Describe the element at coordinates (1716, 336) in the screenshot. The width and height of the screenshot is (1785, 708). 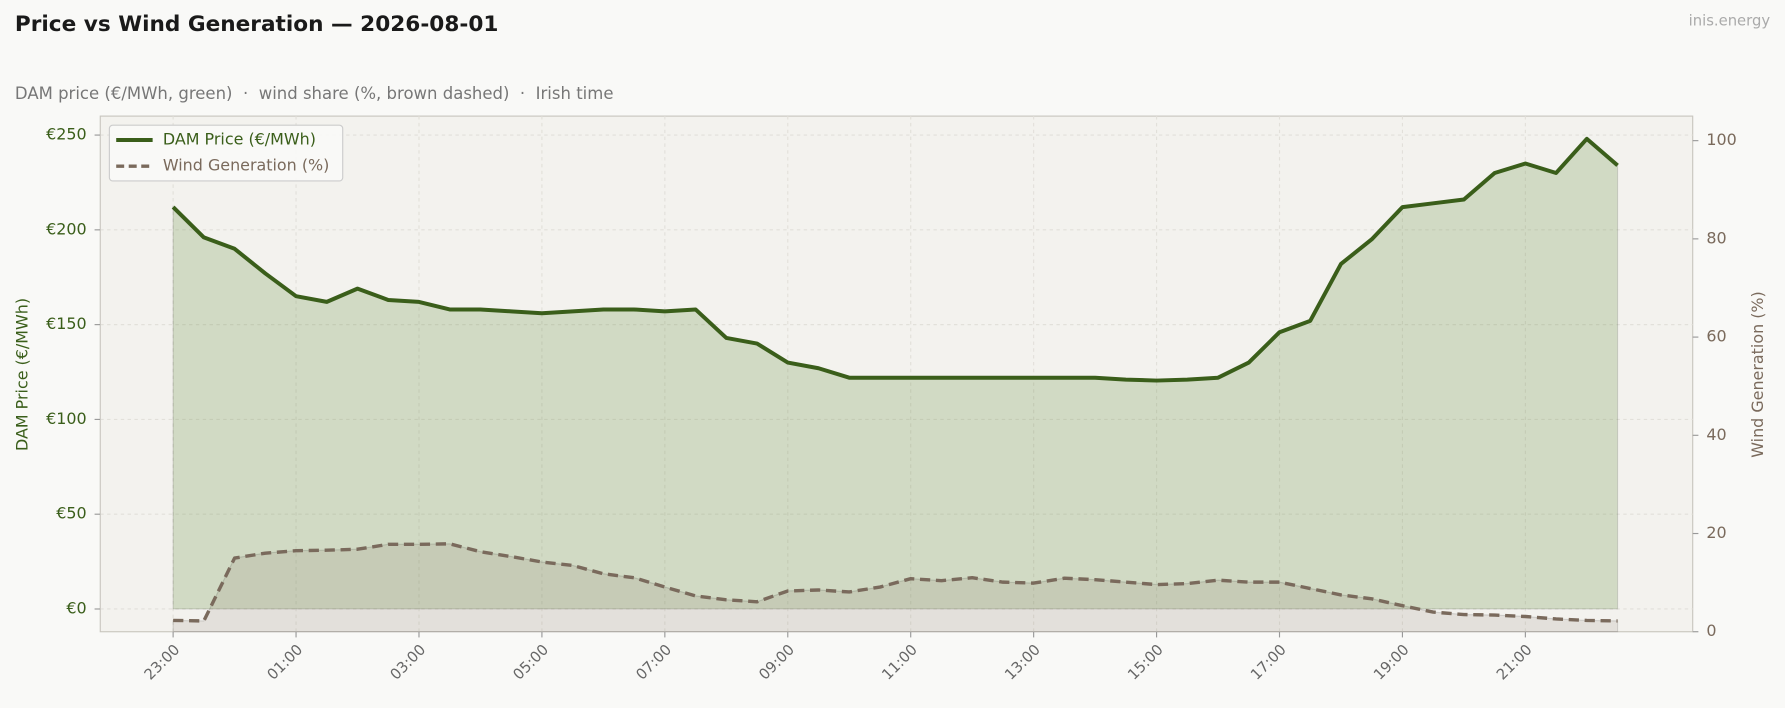
I see `y2-tick-label: 60` at that location.